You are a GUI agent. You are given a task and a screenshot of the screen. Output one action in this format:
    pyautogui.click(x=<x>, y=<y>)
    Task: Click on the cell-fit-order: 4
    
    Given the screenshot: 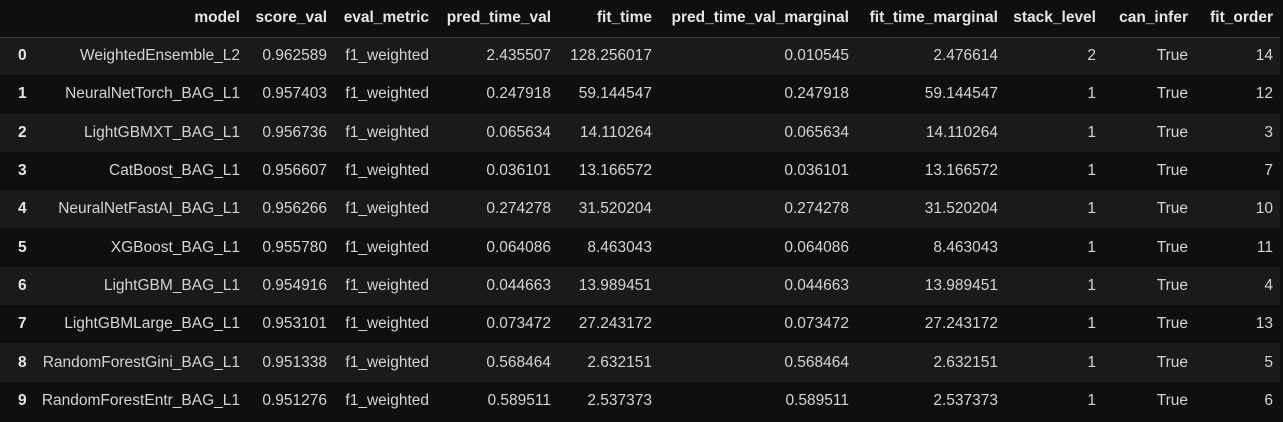 What is the action you would take?
    pyautogui.click(x=1268, y=285)
    